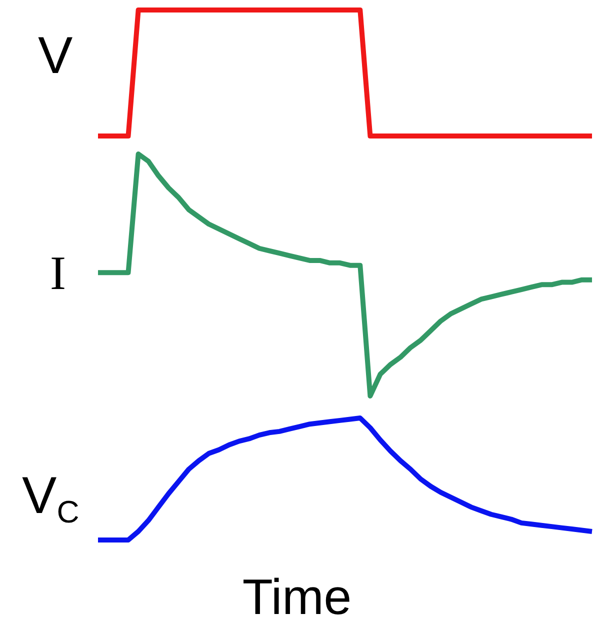  I want to click on y-axis-title: V$_{C}$, so click(51, 498).